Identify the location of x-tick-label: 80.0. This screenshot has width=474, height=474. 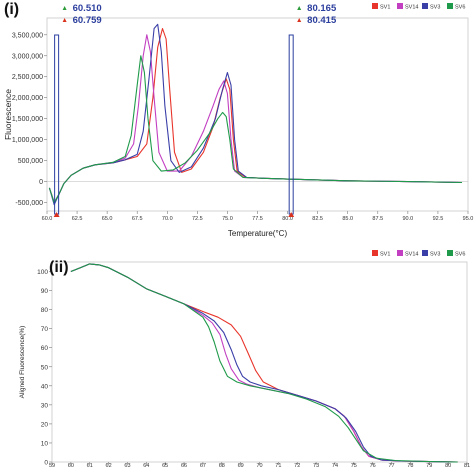
(287, 219).